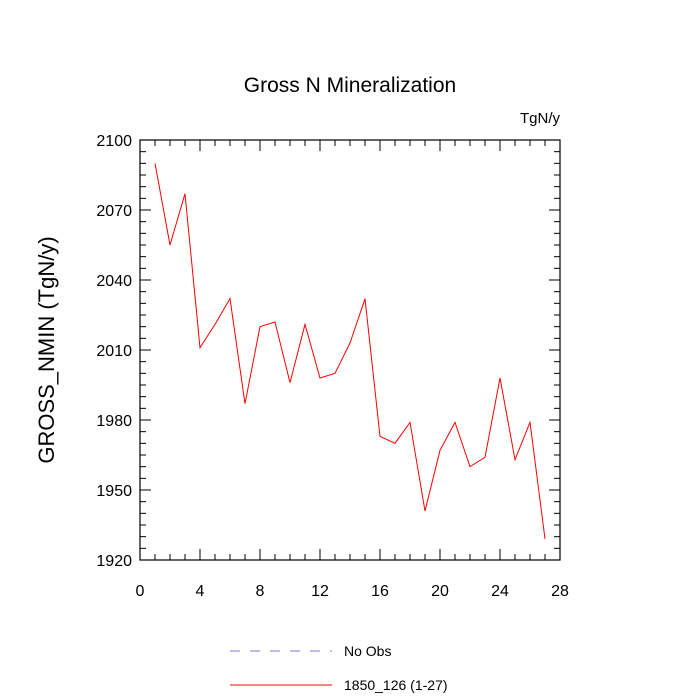 The height and width of the screenshot is (700, 700). I want to click on x-tick-label: 12, so click(320, 591).